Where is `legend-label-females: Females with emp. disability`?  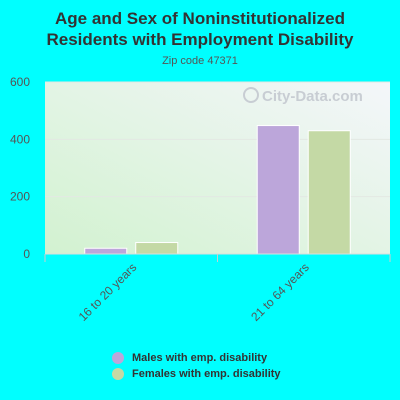 legend-label-females: Females with emp. disability is located at coordinates (206, 374).